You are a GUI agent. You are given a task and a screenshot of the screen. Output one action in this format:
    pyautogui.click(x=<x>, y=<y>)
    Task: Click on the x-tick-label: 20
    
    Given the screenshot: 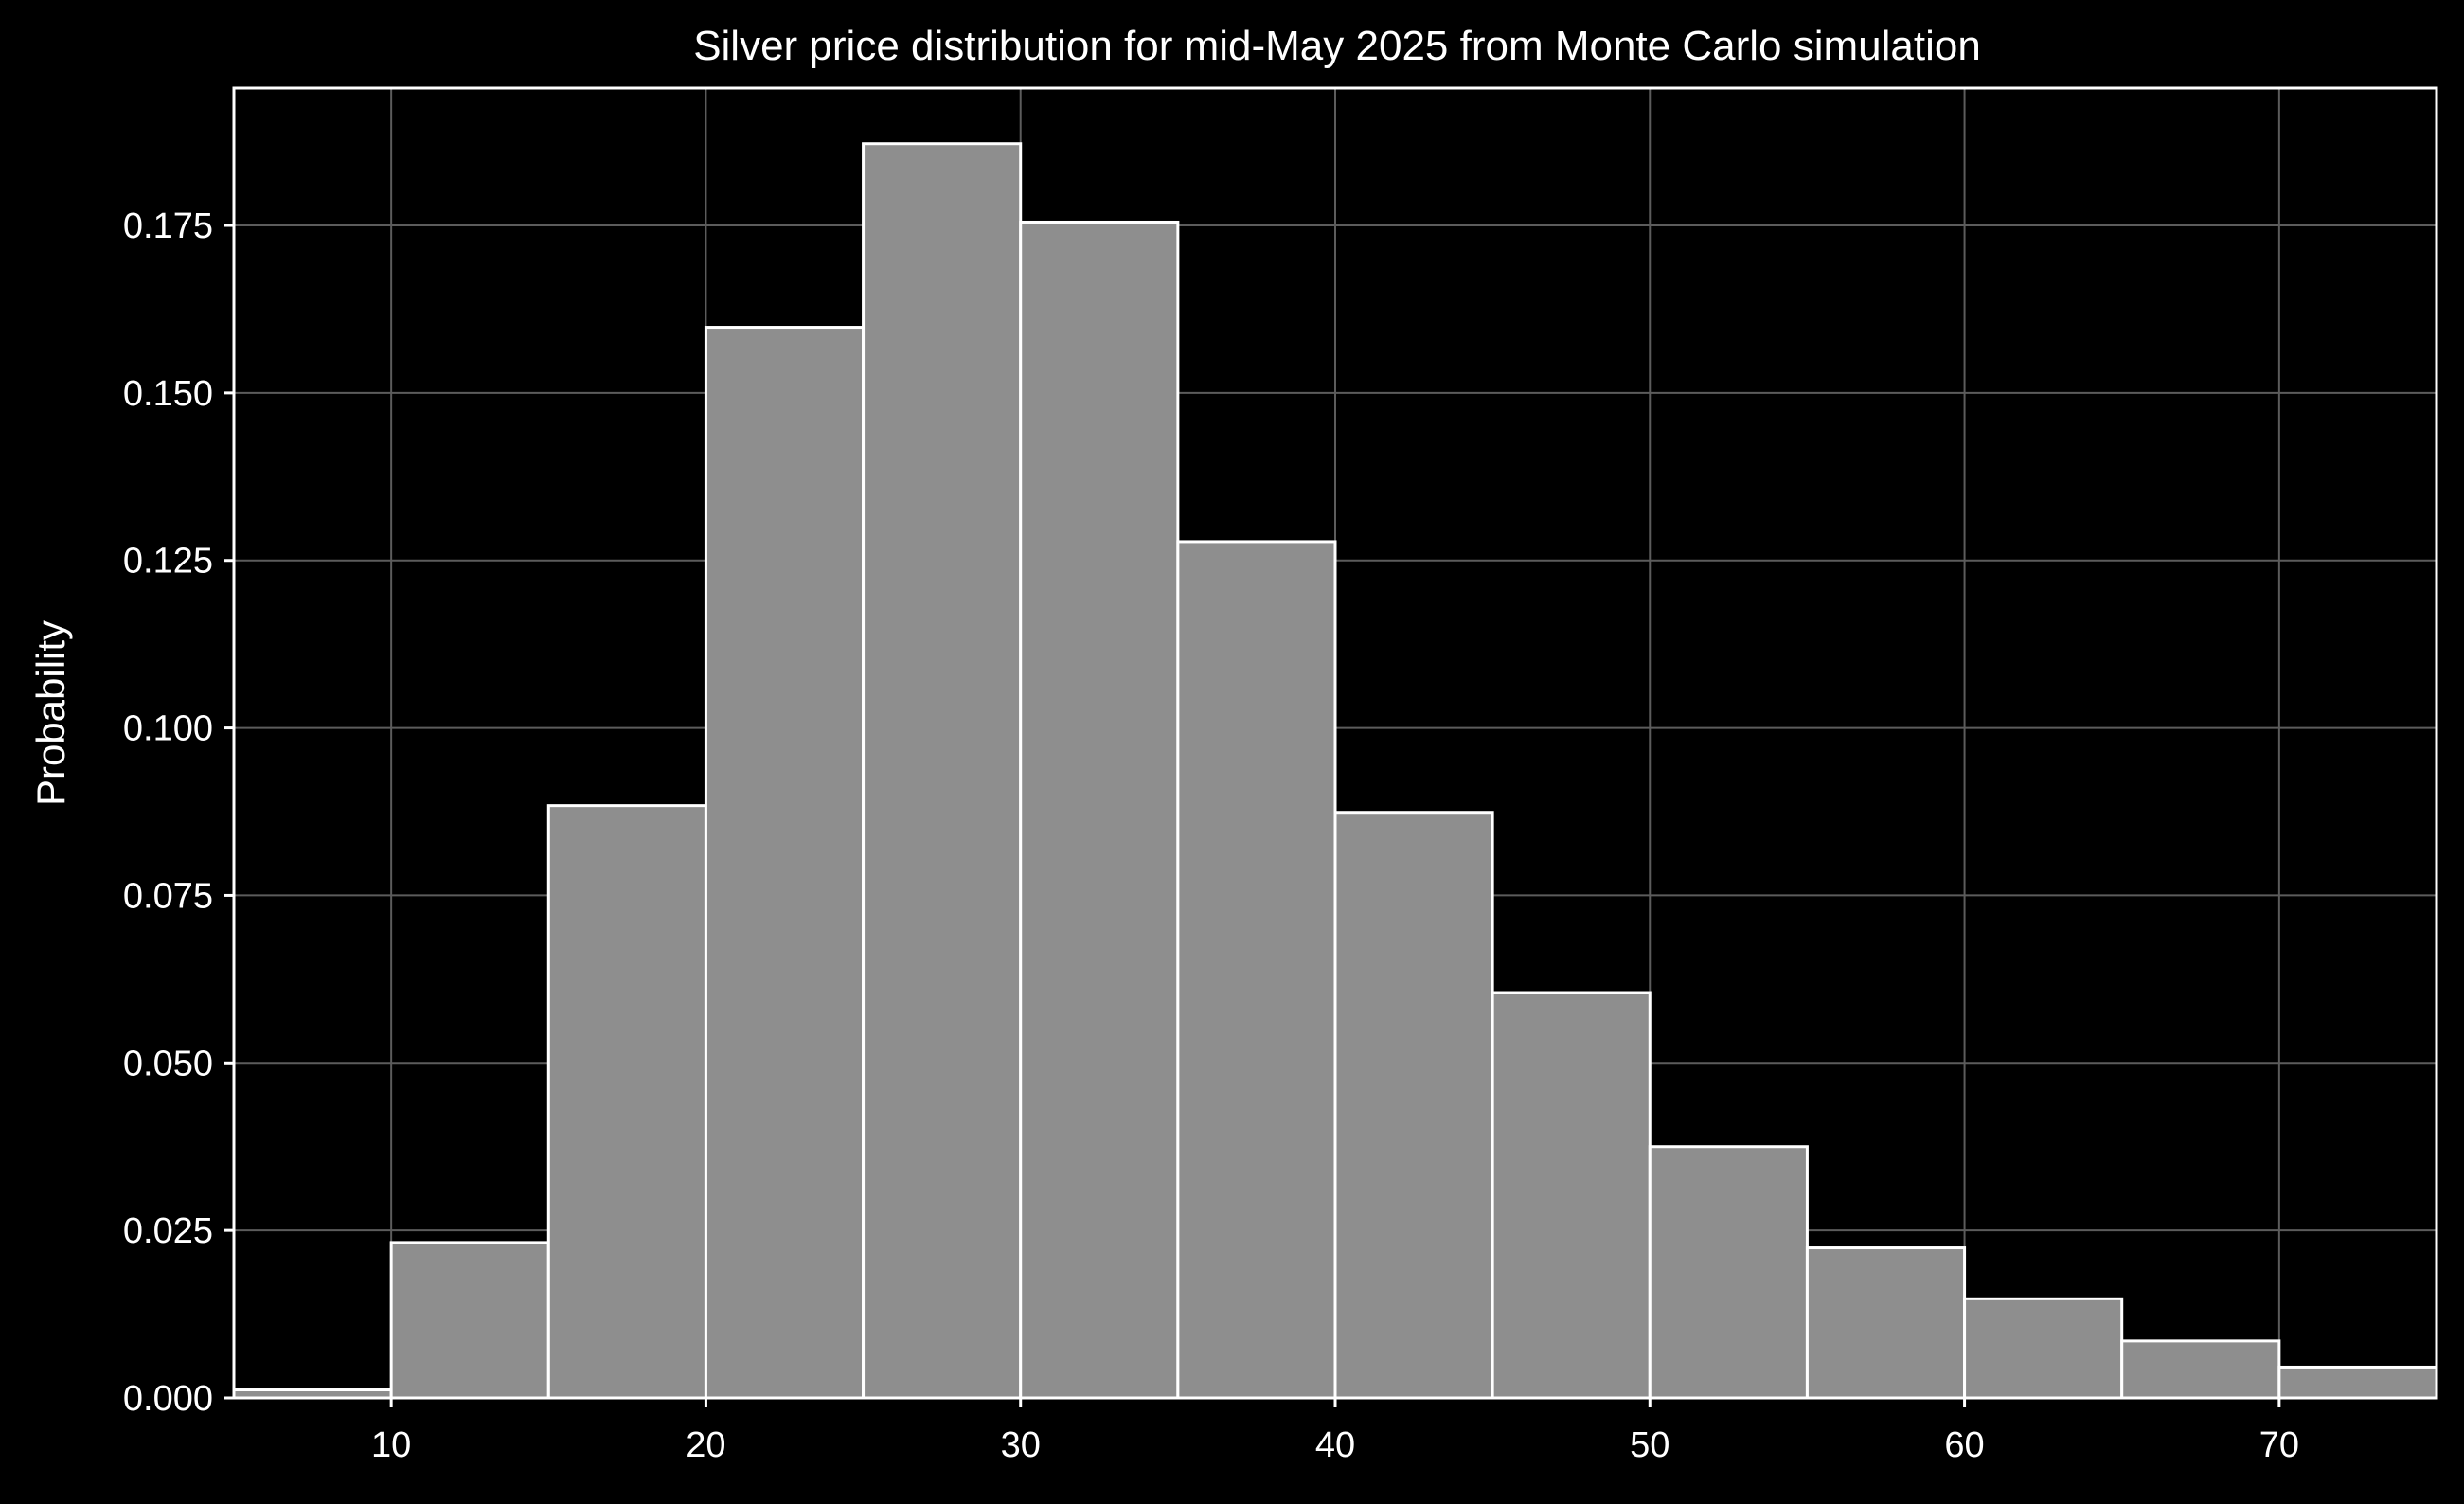 What is the action you would take?
    pyautogui.click(x=705, y=1445)
    